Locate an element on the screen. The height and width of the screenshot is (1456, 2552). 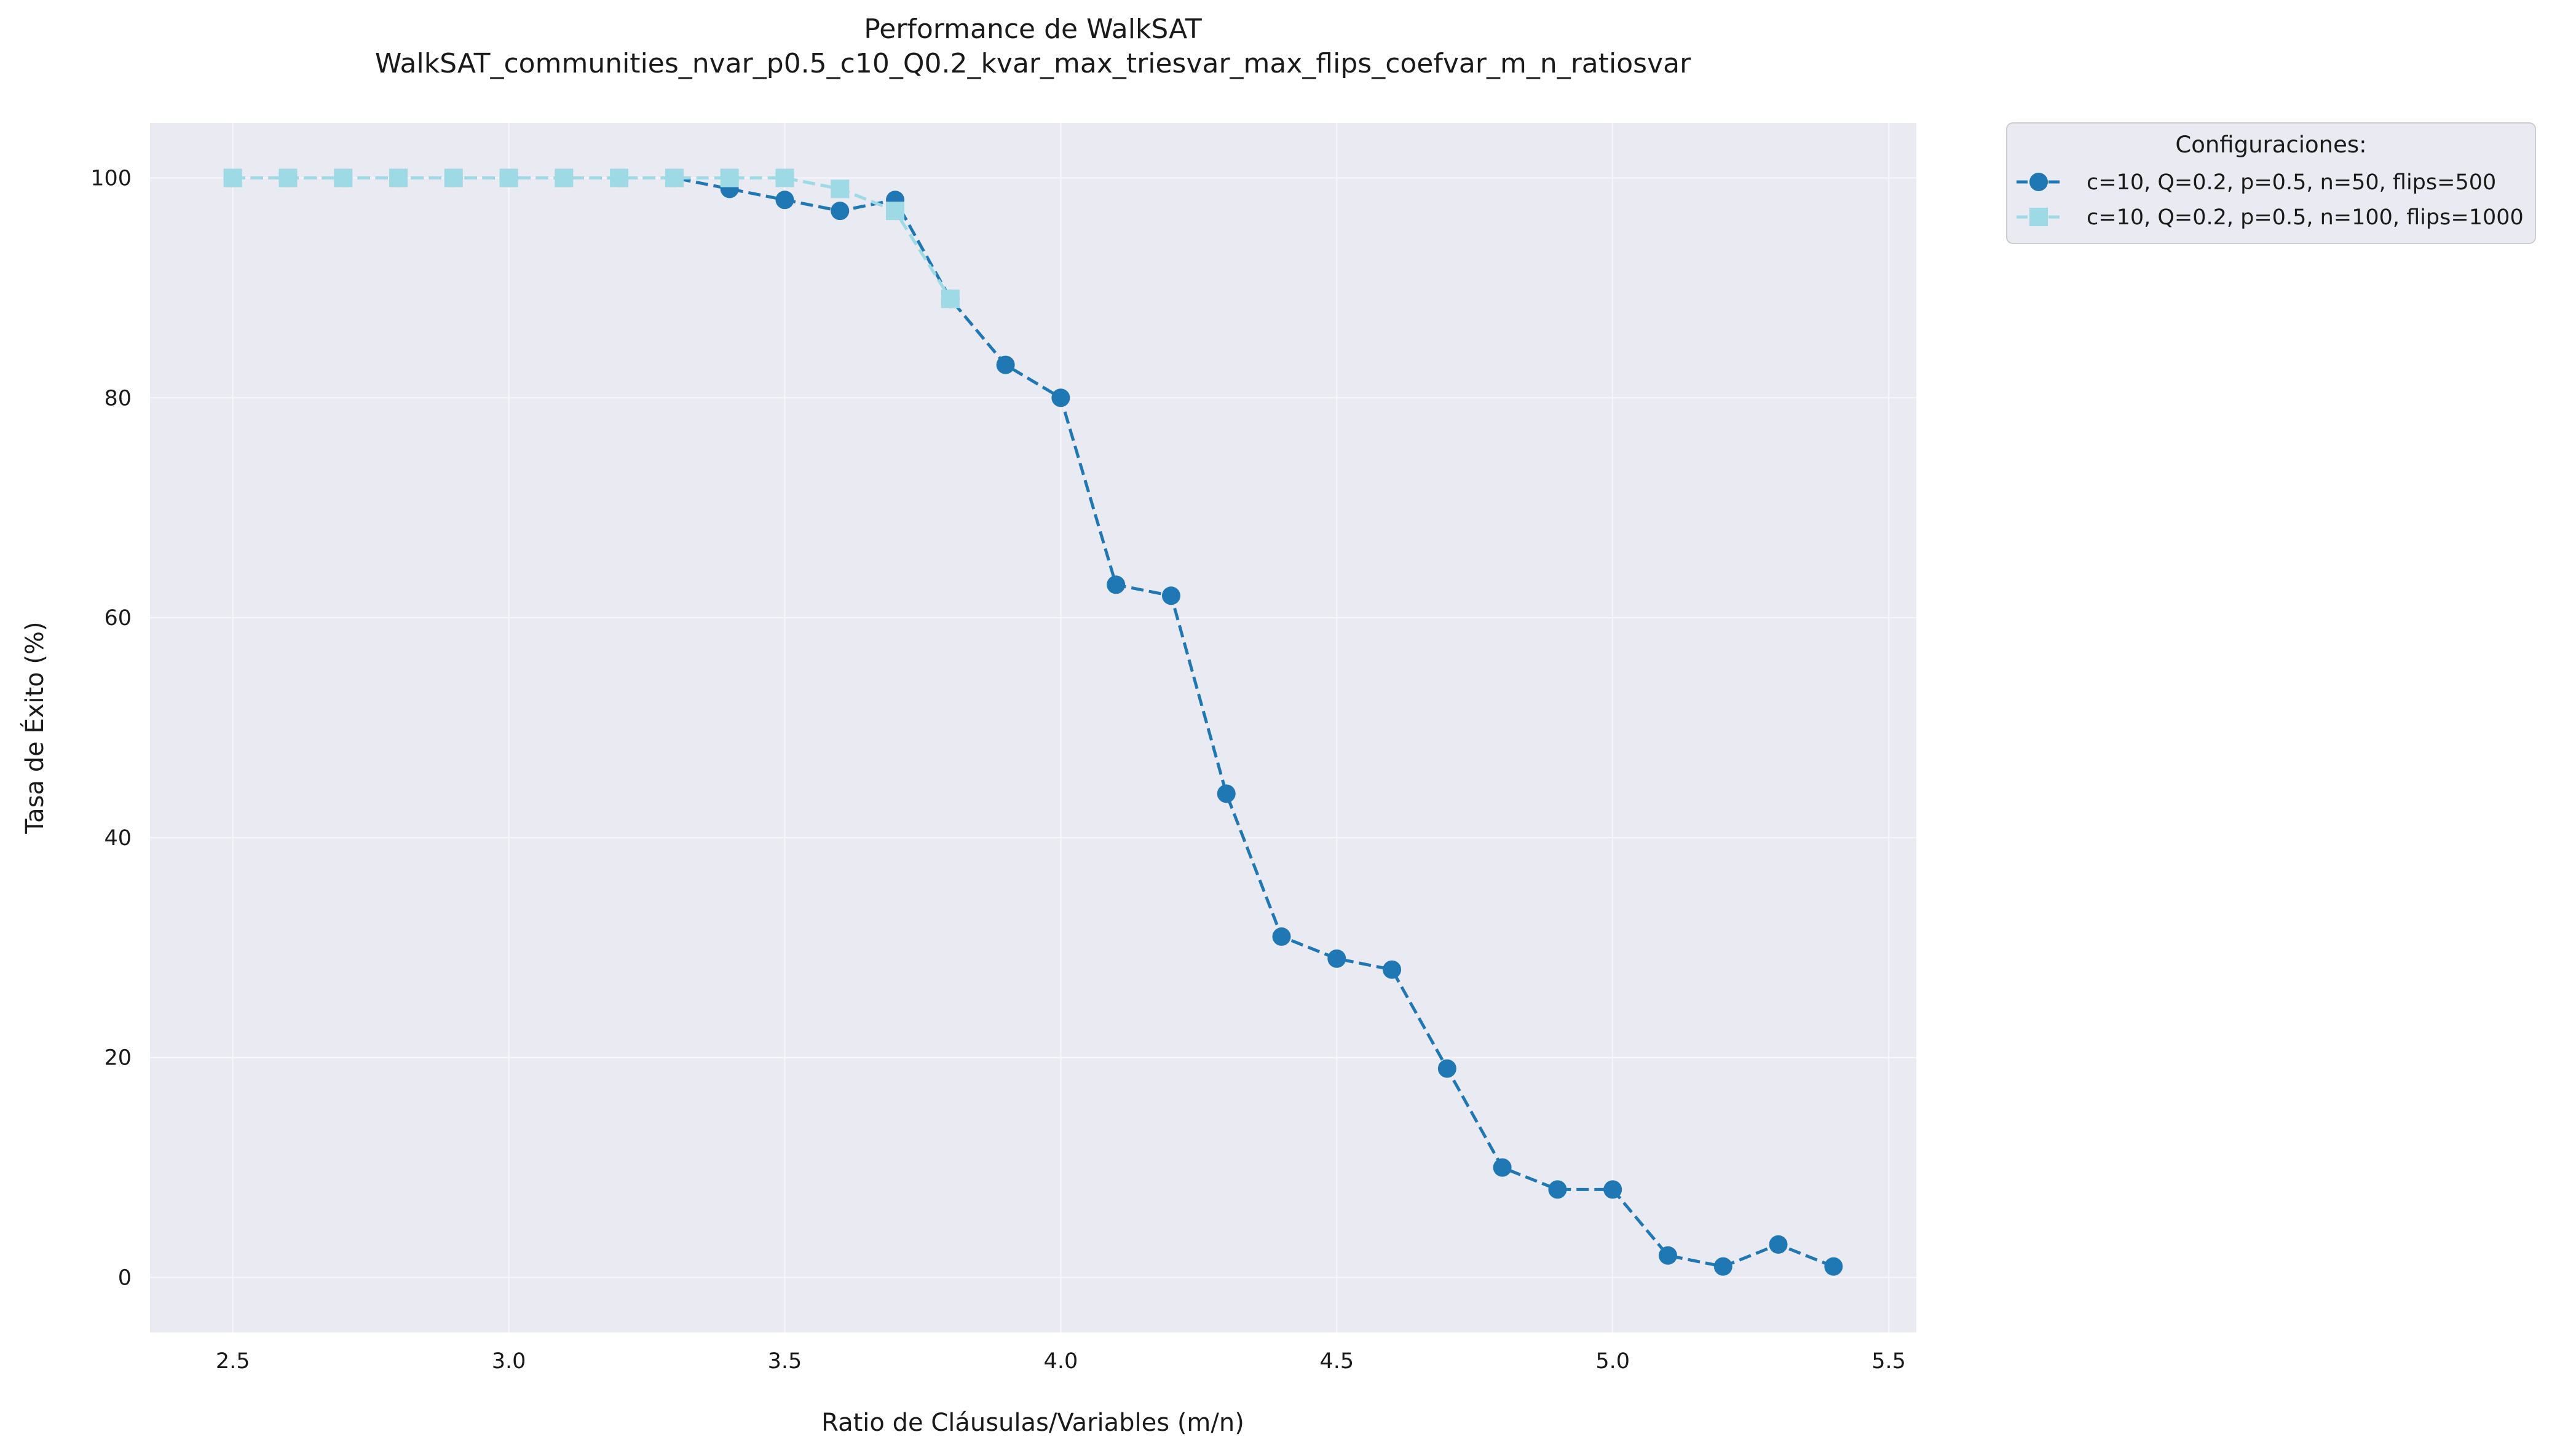
x-tick-label: 4.0 is located at coordinates (1061, 1361).